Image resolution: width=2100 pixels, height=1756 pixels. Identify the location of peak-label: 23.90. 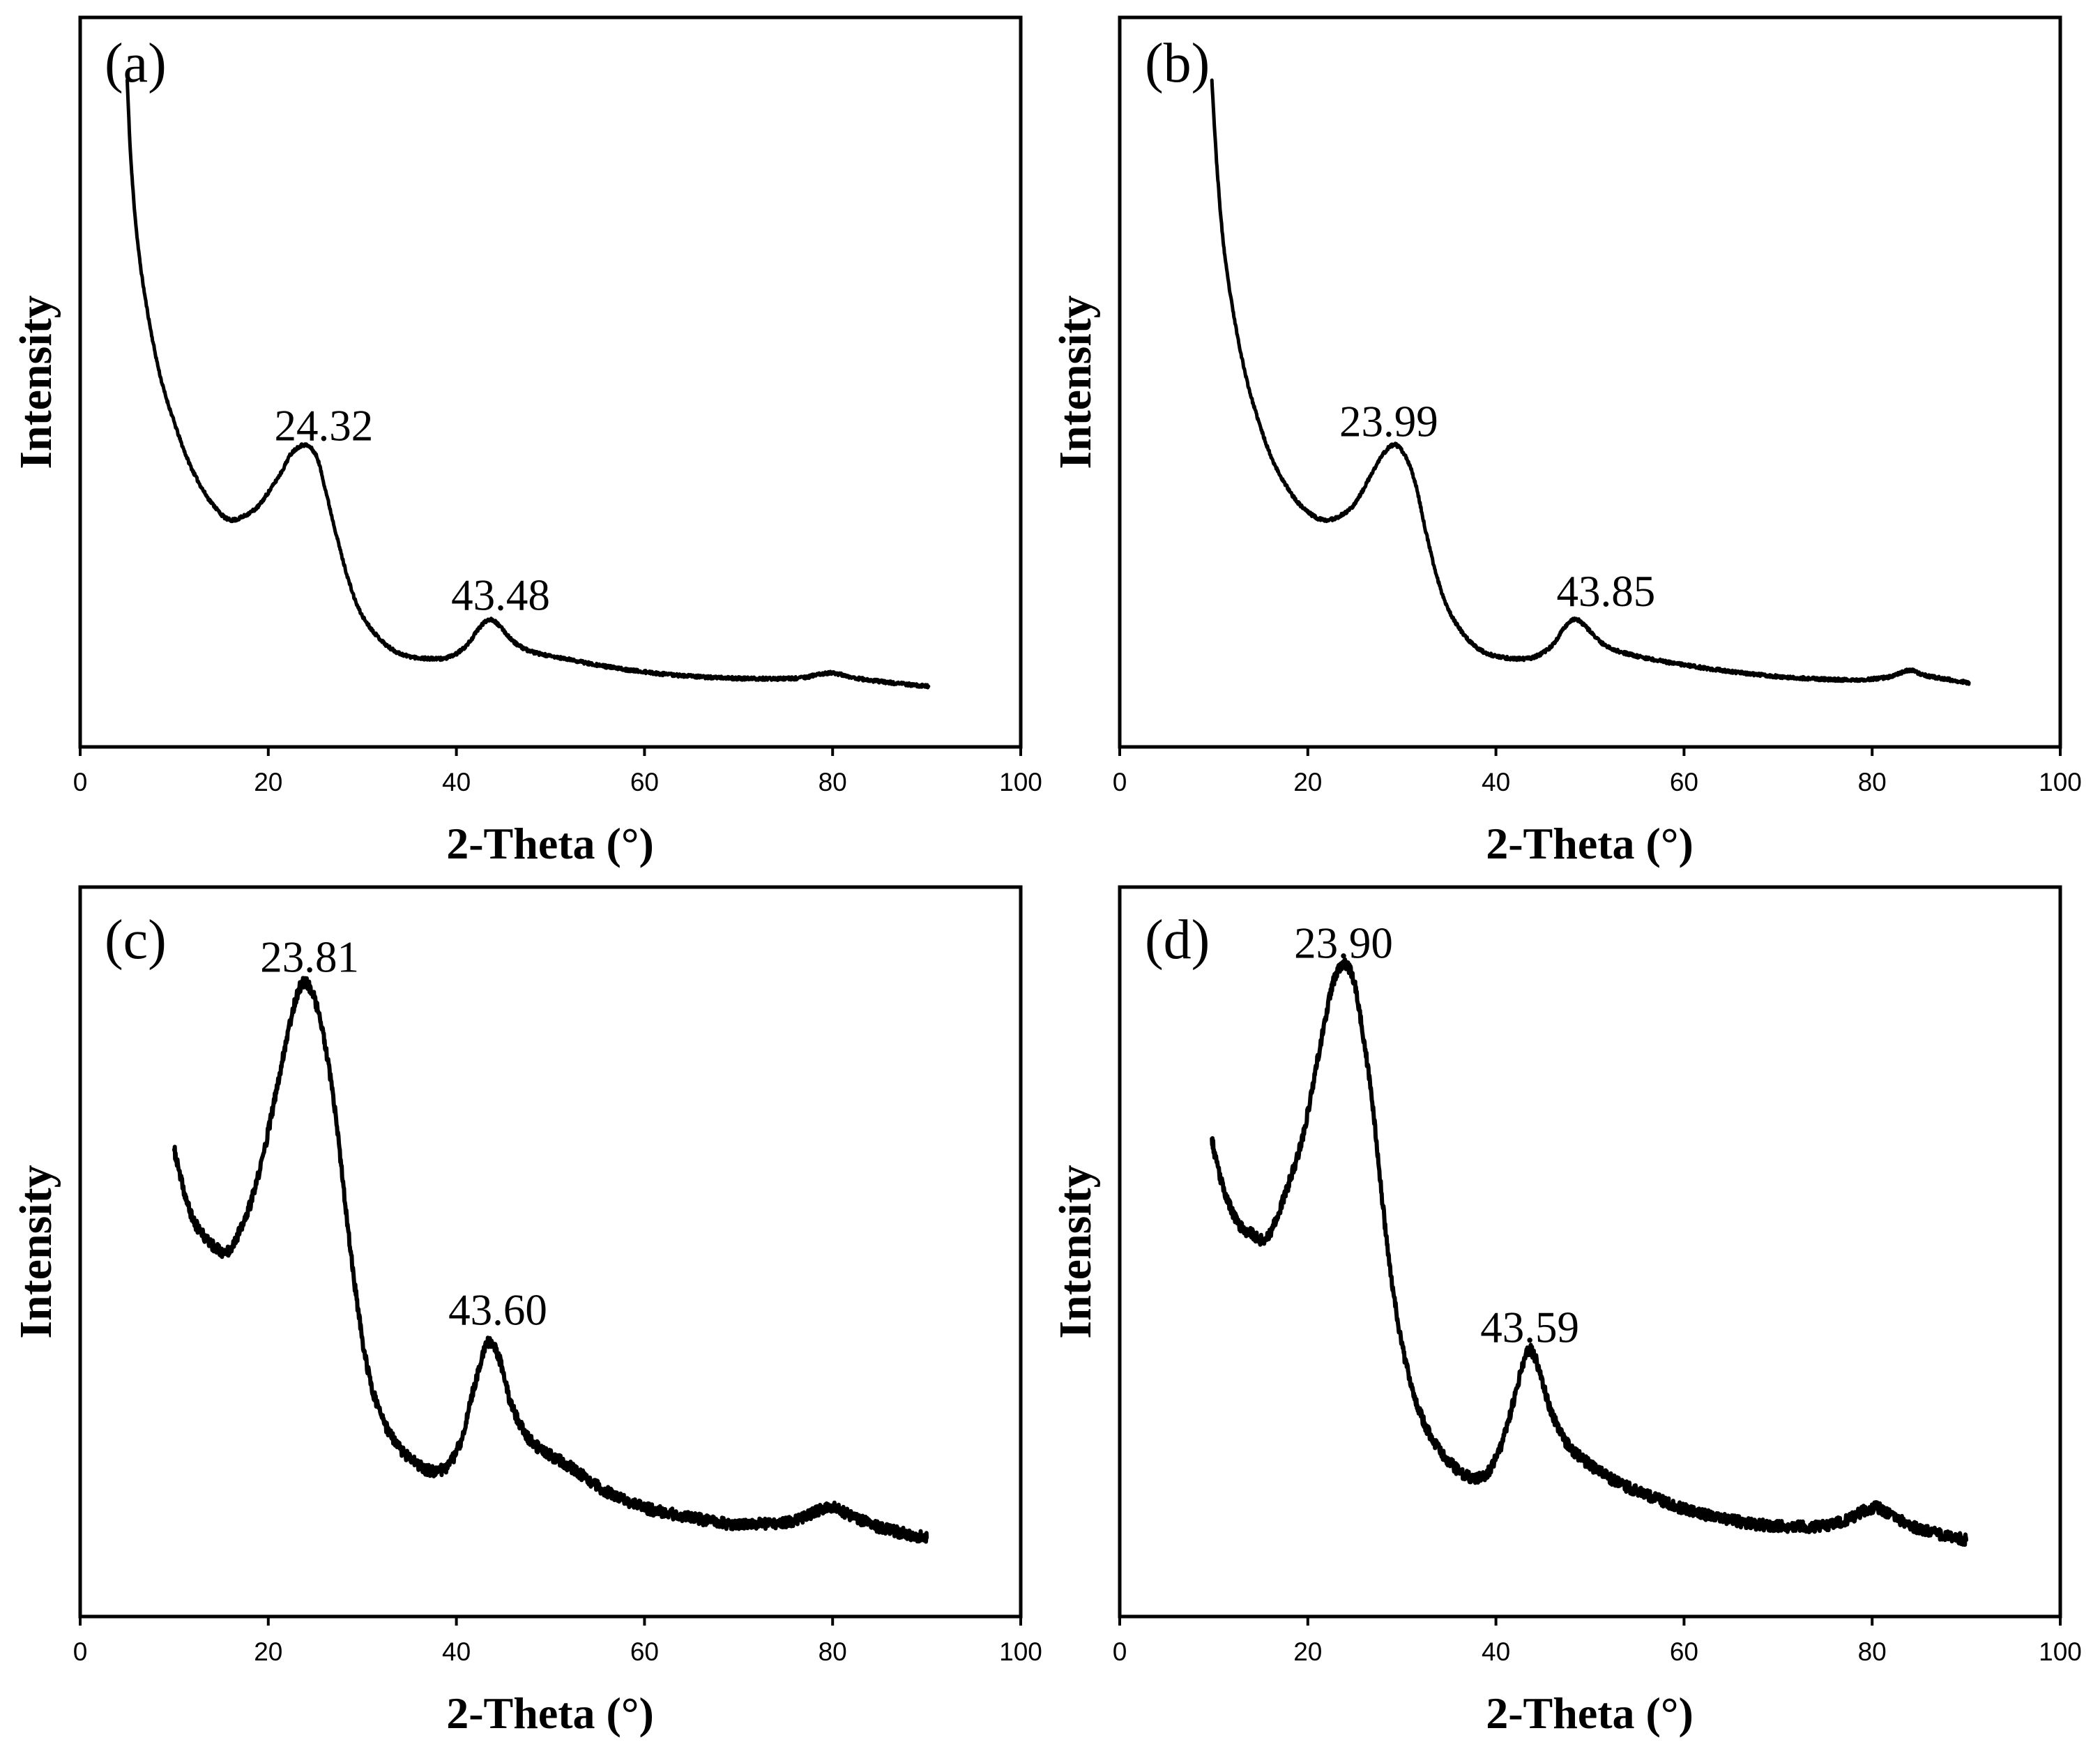
(1344, 942).